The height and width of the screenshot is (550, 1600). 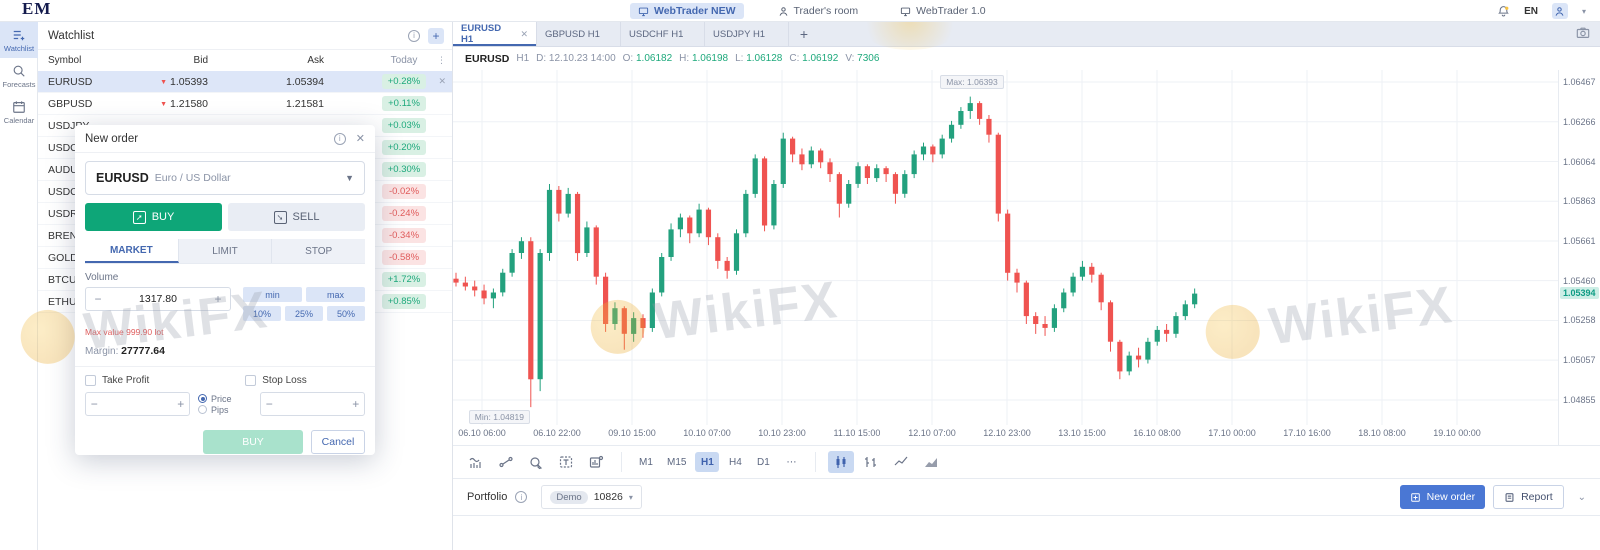 I want to click on rail-label: Calendar, so click(x=19, y=120).